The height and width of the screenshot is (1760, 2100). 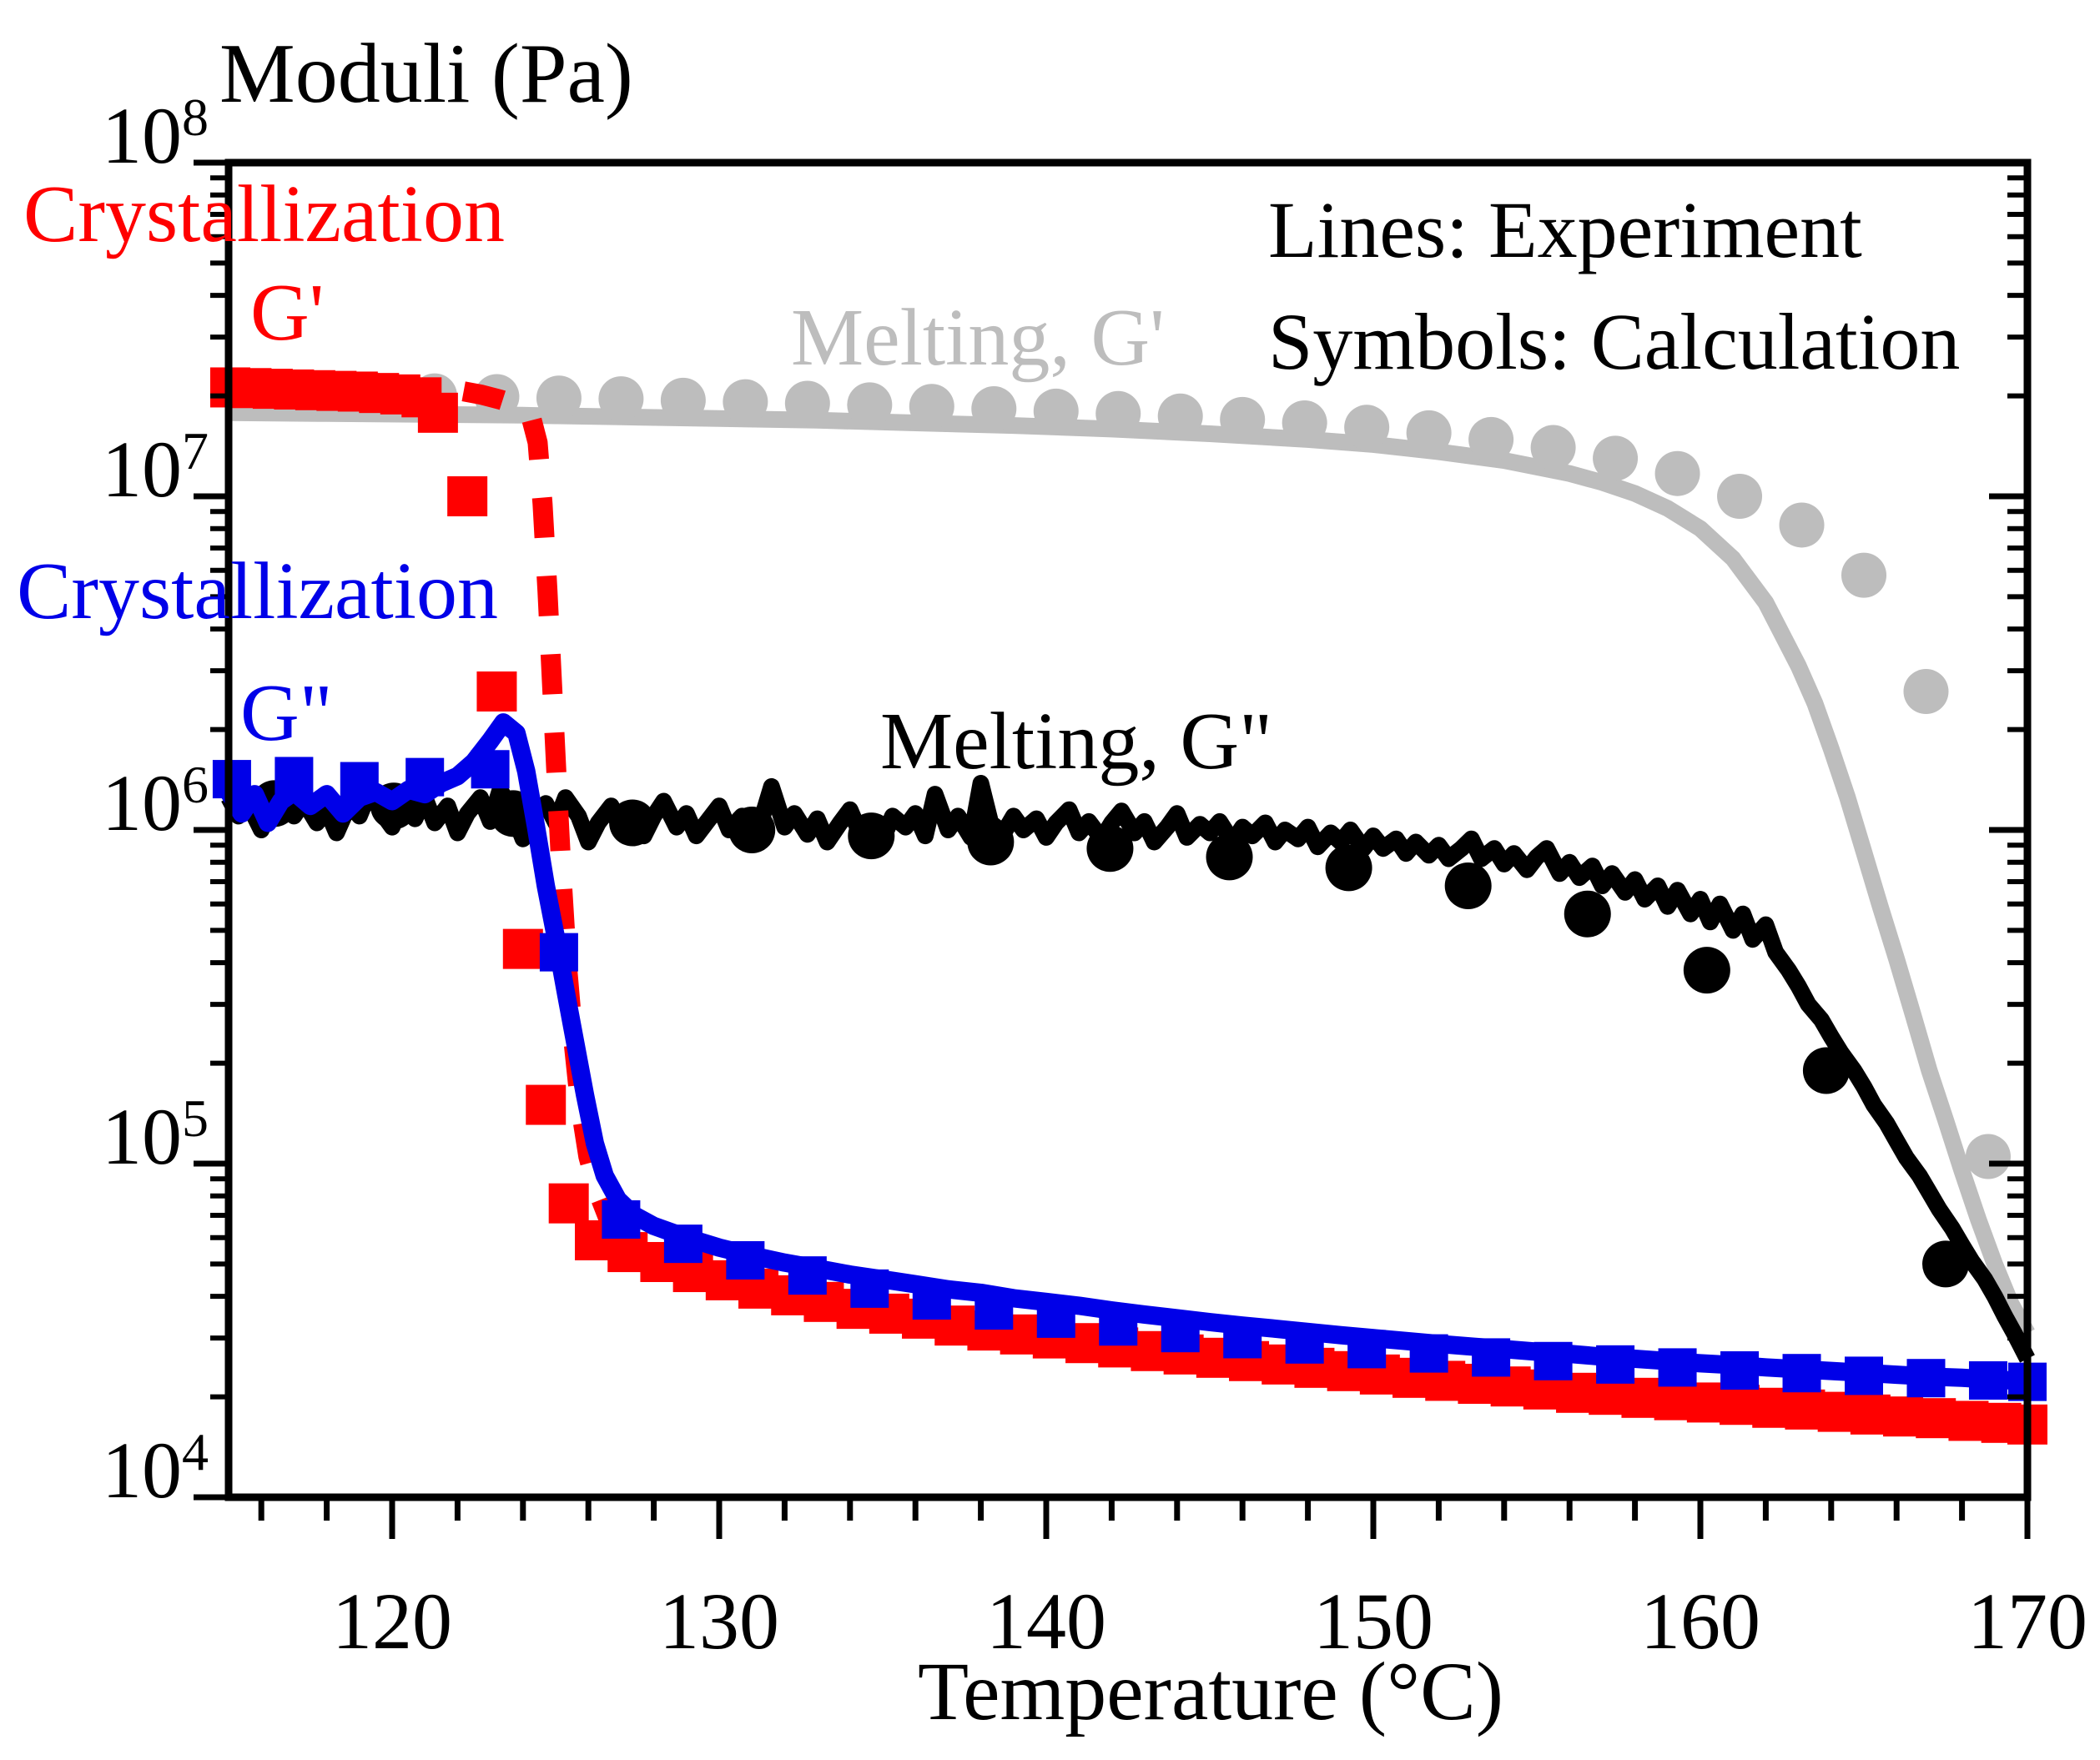 What do you see at coordinates (1211, 1691) in the screenshot?
I see `x-axis-title: Temperature (°C)` at bounding box center [1211, 1691].